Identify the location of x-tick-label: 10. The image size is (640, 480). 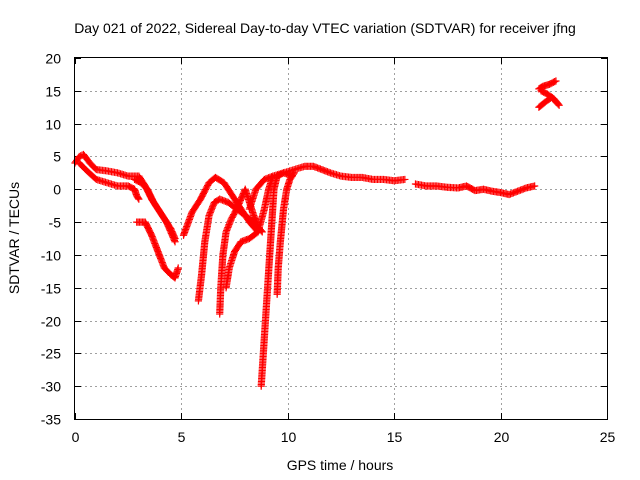
(289, 437).